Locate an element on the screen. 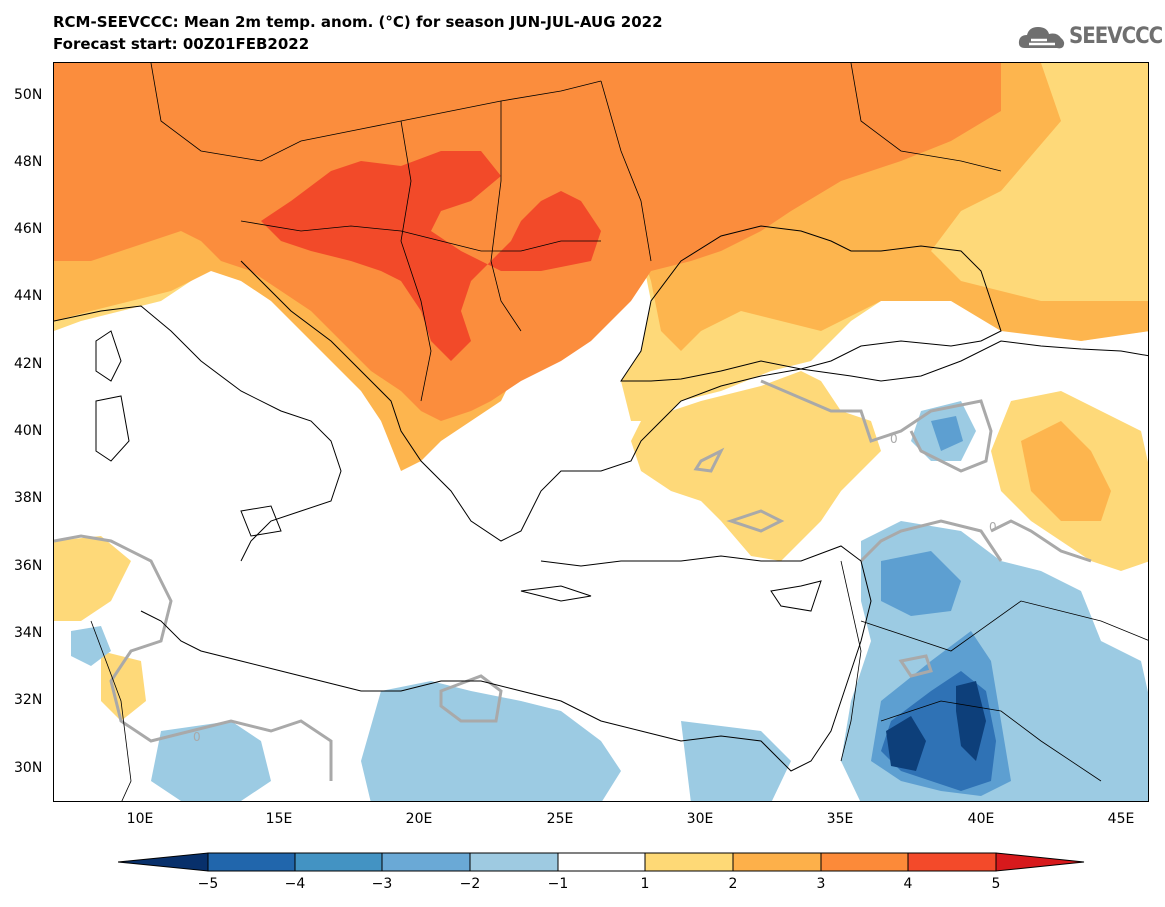 This screenshot has width=1165, height=907. lat-label: 34N is located at coordinates (28, 633).